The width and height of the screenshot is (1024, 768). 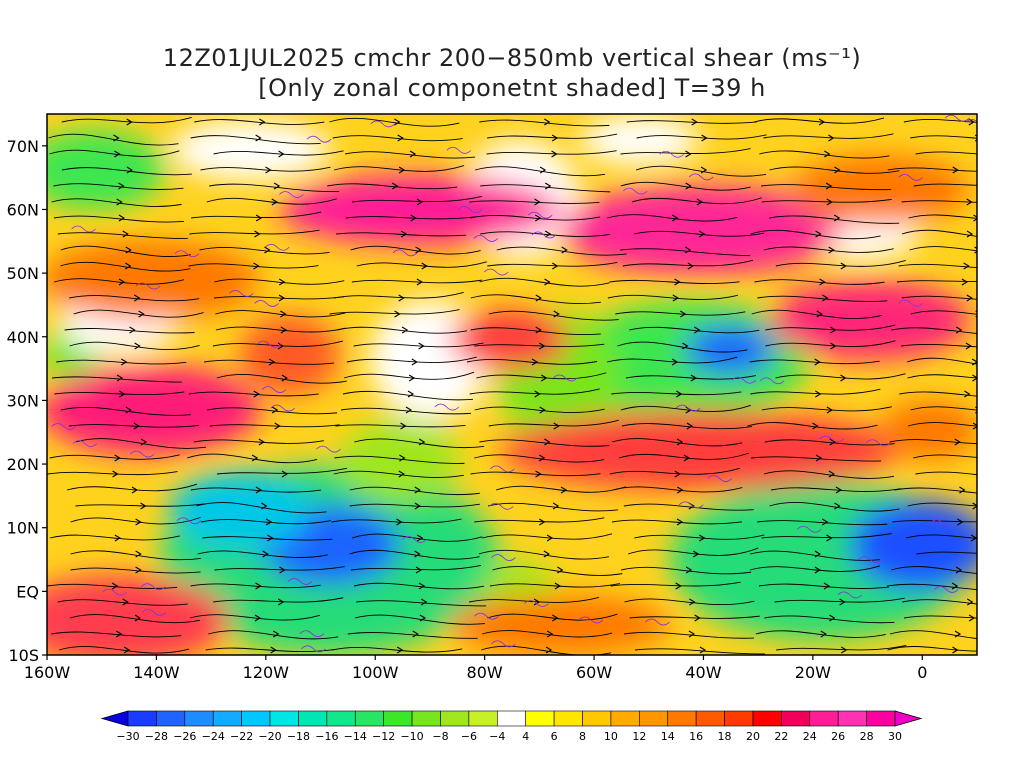 I want to click on lat-label: 60N, so click(x=23, y=209).